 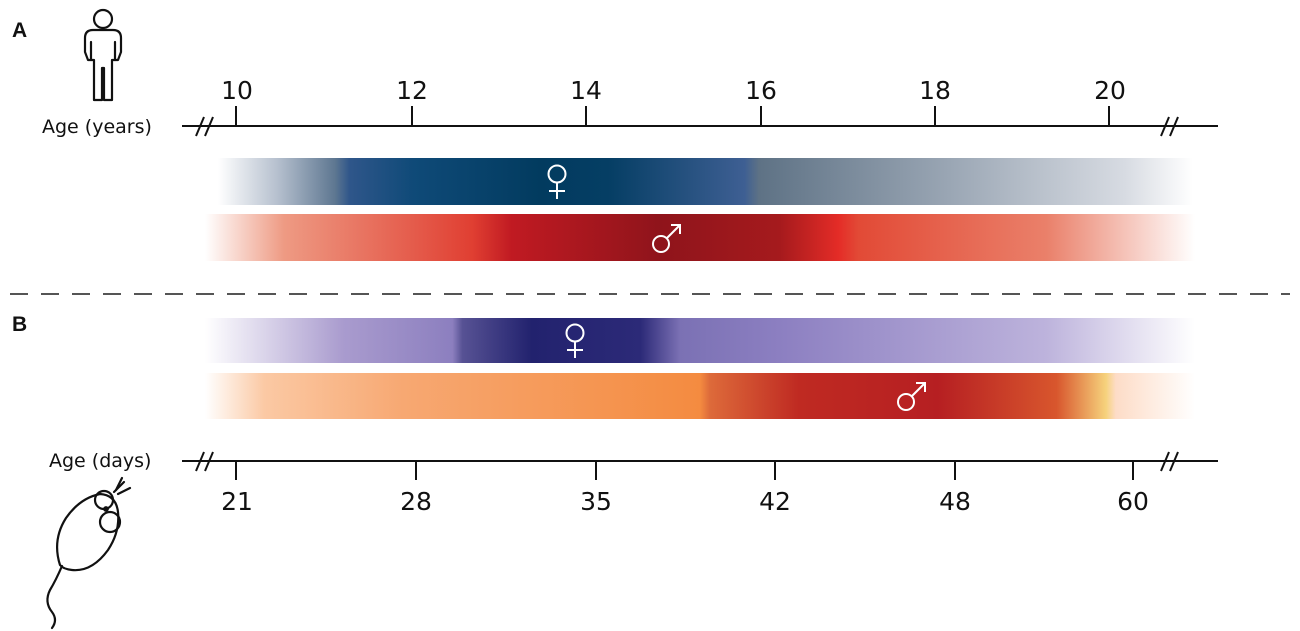 I want to click on axis-years, so click(x=700, y=121).